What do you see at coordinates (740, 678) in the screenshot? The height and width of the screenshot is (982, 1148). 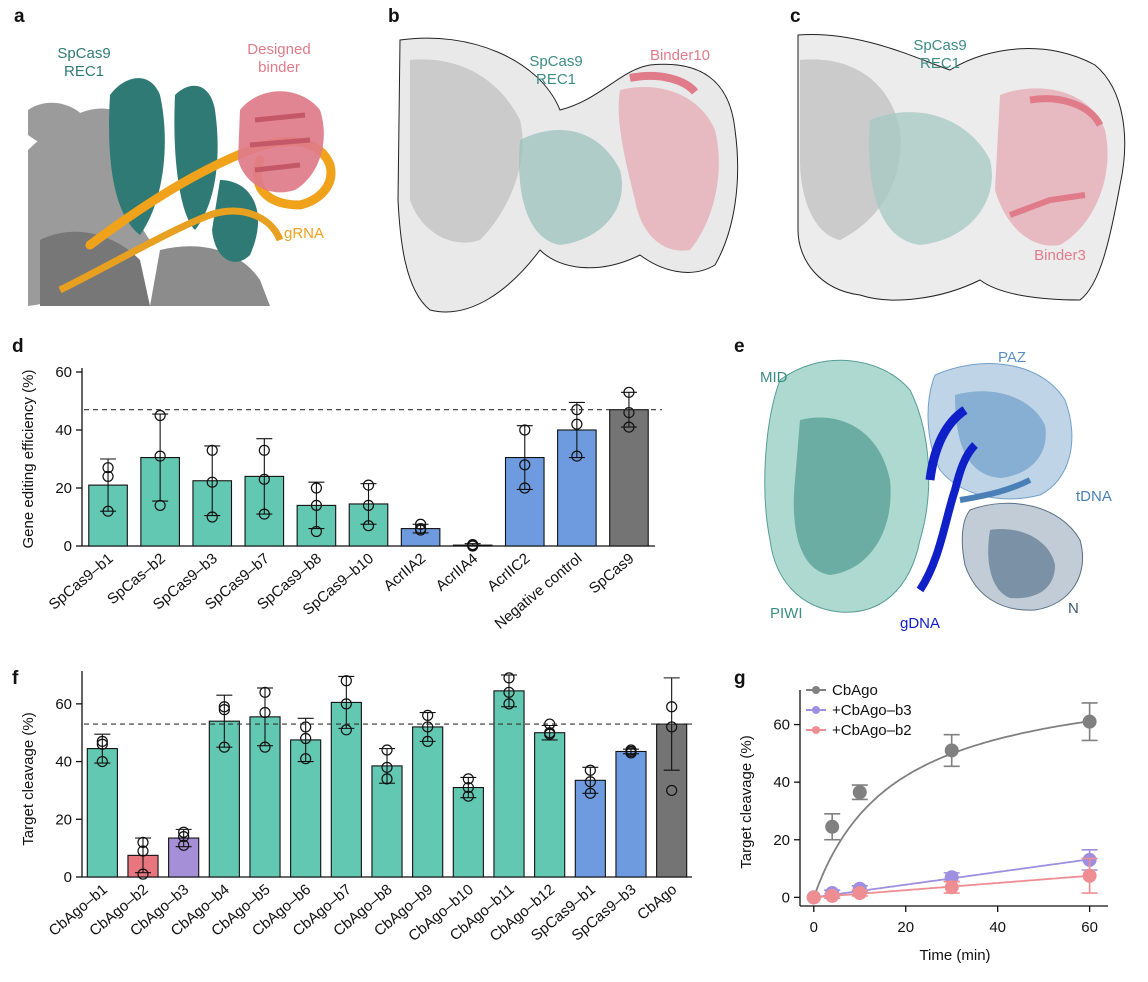 I see `panel-g-label: g` at bounding box center [740, 678].